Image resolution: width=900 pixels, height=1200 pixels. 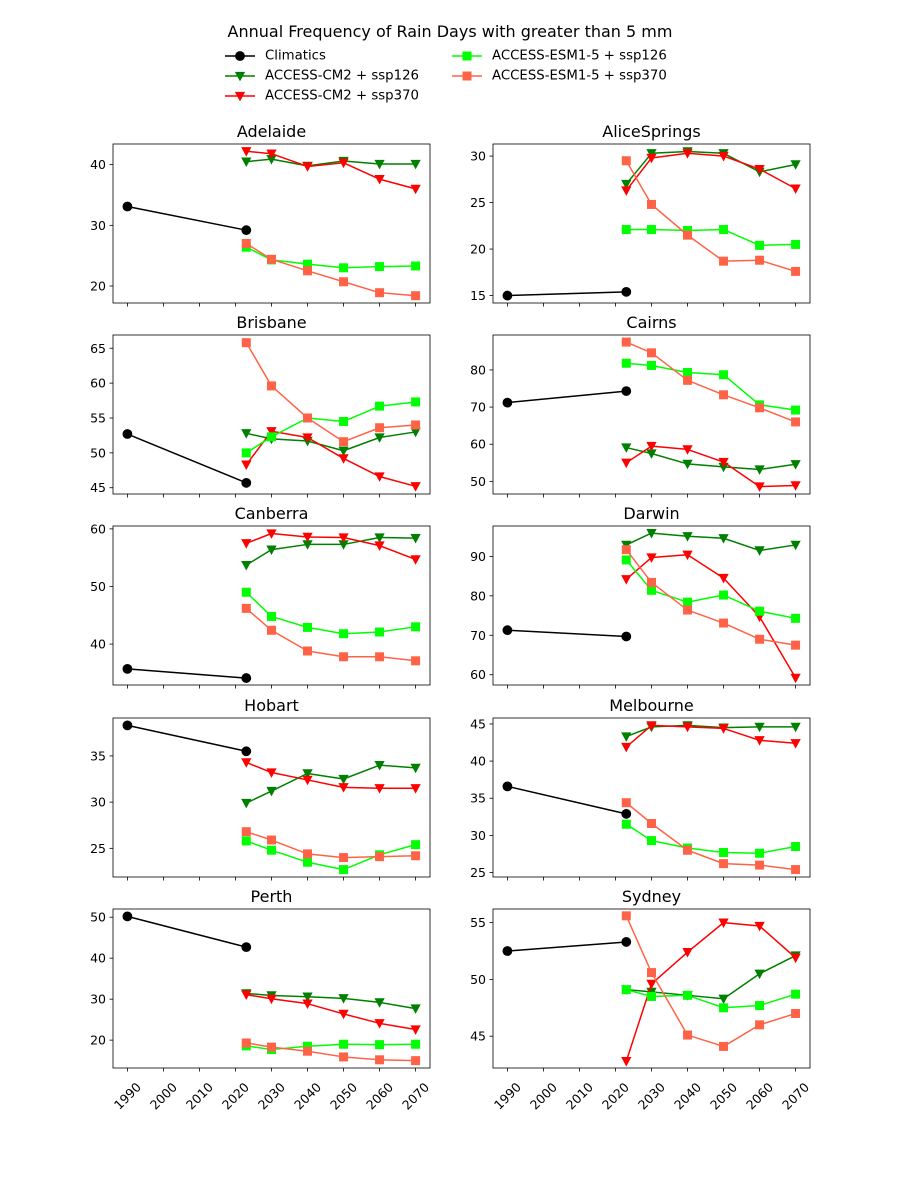 What do you see at coordinates (98, 348) in the screenshot?
I see `y-tick-label: 65` at bounding box center [98, 348].